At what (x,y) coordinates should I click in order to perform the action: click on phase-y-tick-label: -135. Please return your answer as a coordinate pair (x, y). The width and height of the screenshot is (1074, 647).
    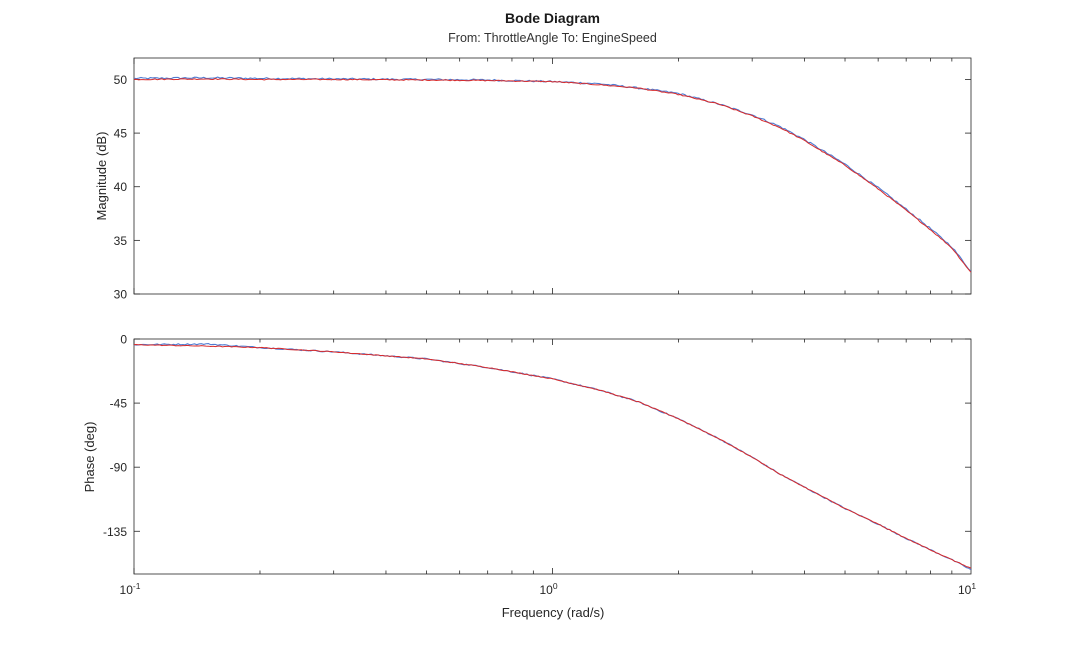
    Looking at the image, I should click on (115, 532).